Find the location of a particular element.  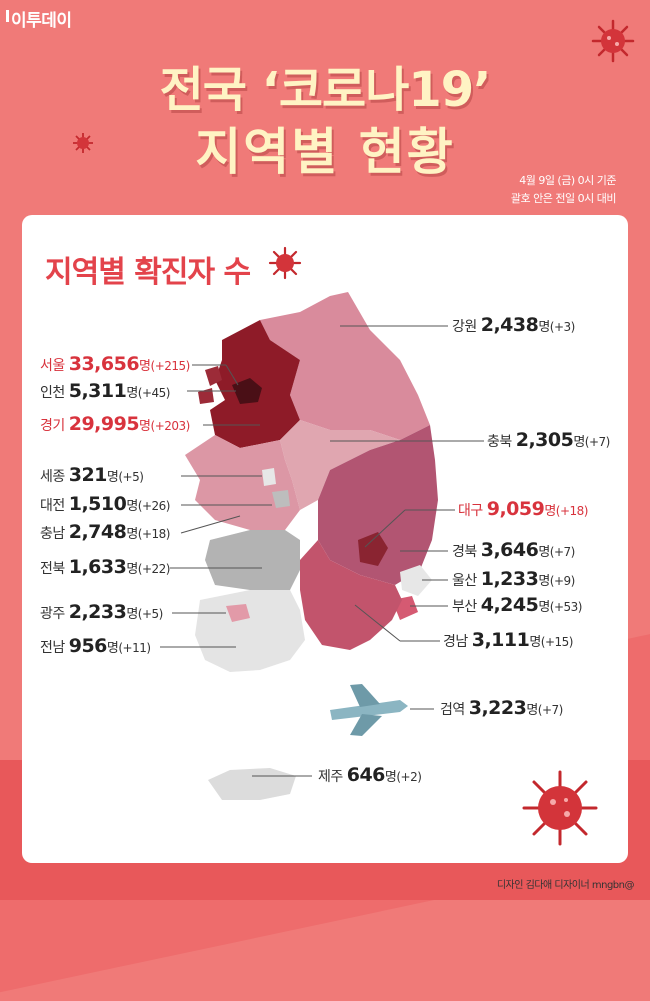

label-ulsan: 울산 1,233명(+9) is located at coordinates (513, 579).